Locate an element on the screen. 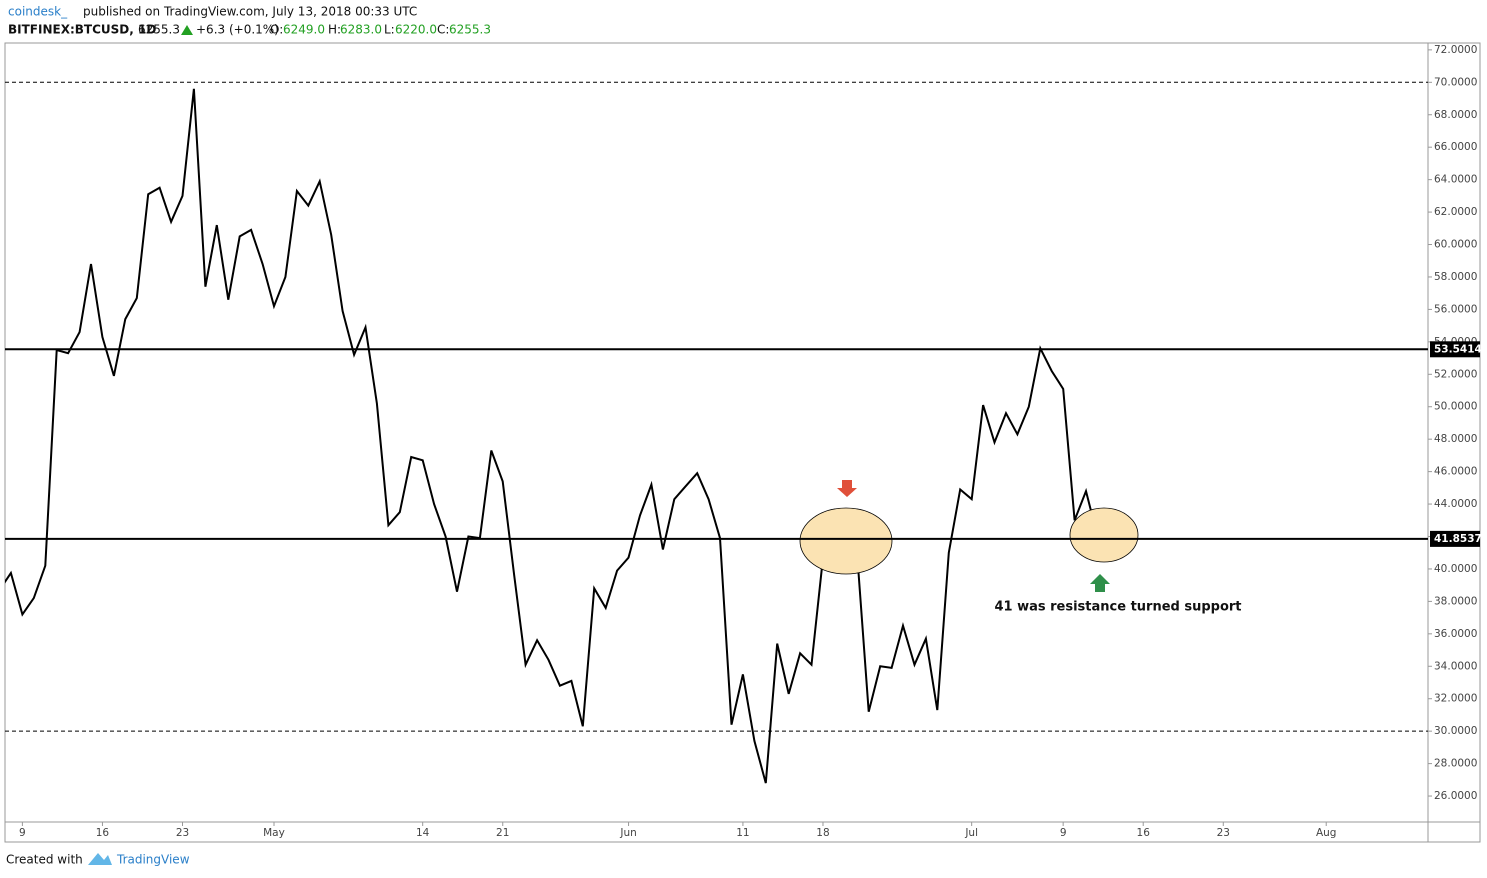 Image resolution: width=1487 pixels, height=878 pixels. x-tick-label: Jun is located at coordinates (627, 833).